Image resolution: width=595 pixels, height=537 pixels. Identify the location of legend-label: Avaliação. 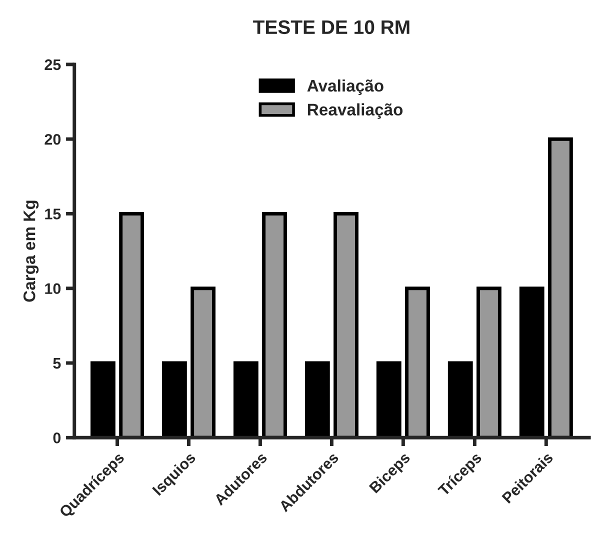
(345, 87).